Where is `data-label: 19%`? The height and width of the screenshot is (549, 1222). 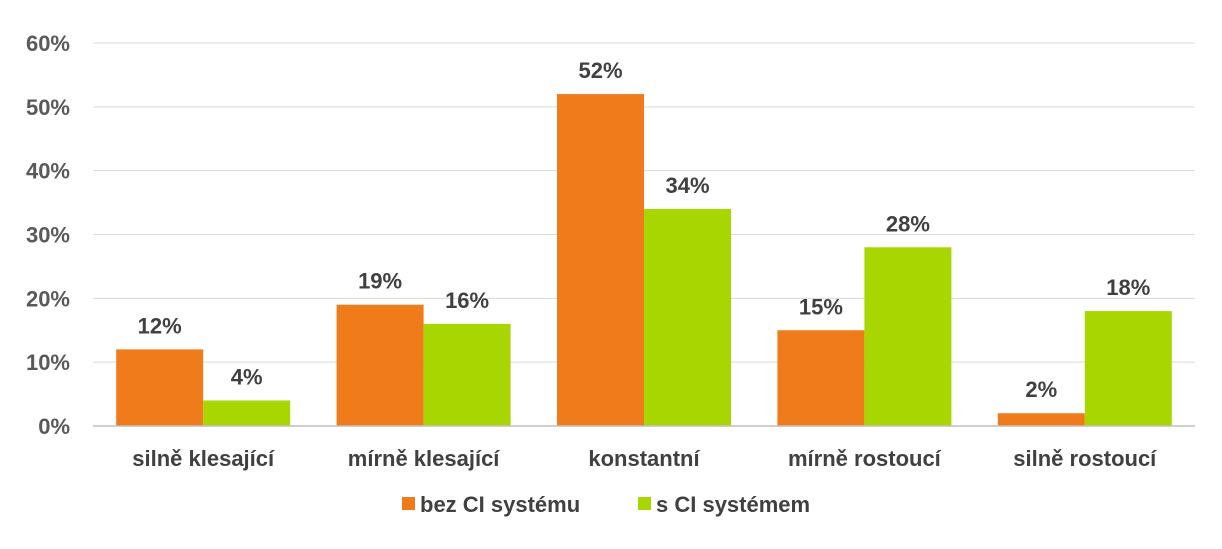 data-label: 19% is located at coordinates (380, 281).